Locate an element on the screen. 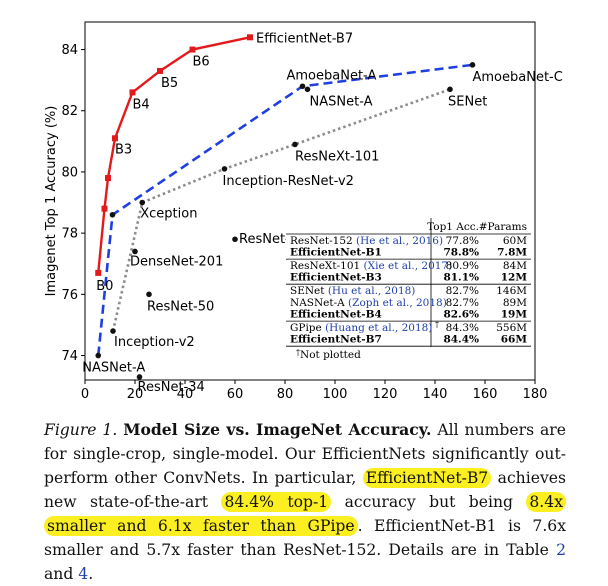  table-header: Top1 Acc. is located at coordinates (453, 227).